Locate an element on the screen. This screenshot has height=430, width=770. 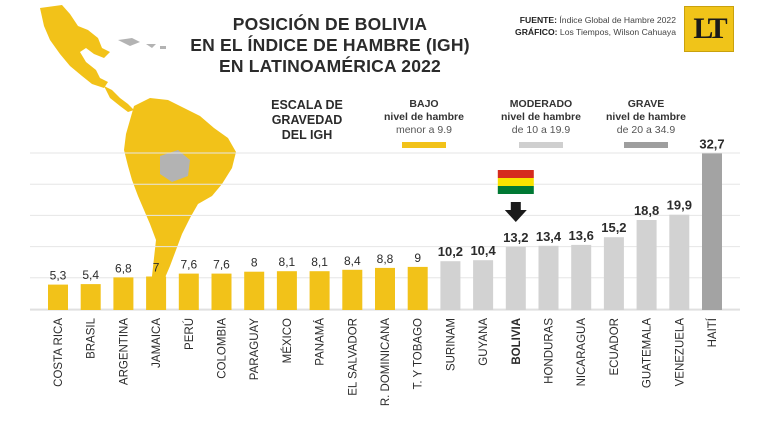
legend-range: menor a 9.9 is located at coordinates (424, 130).